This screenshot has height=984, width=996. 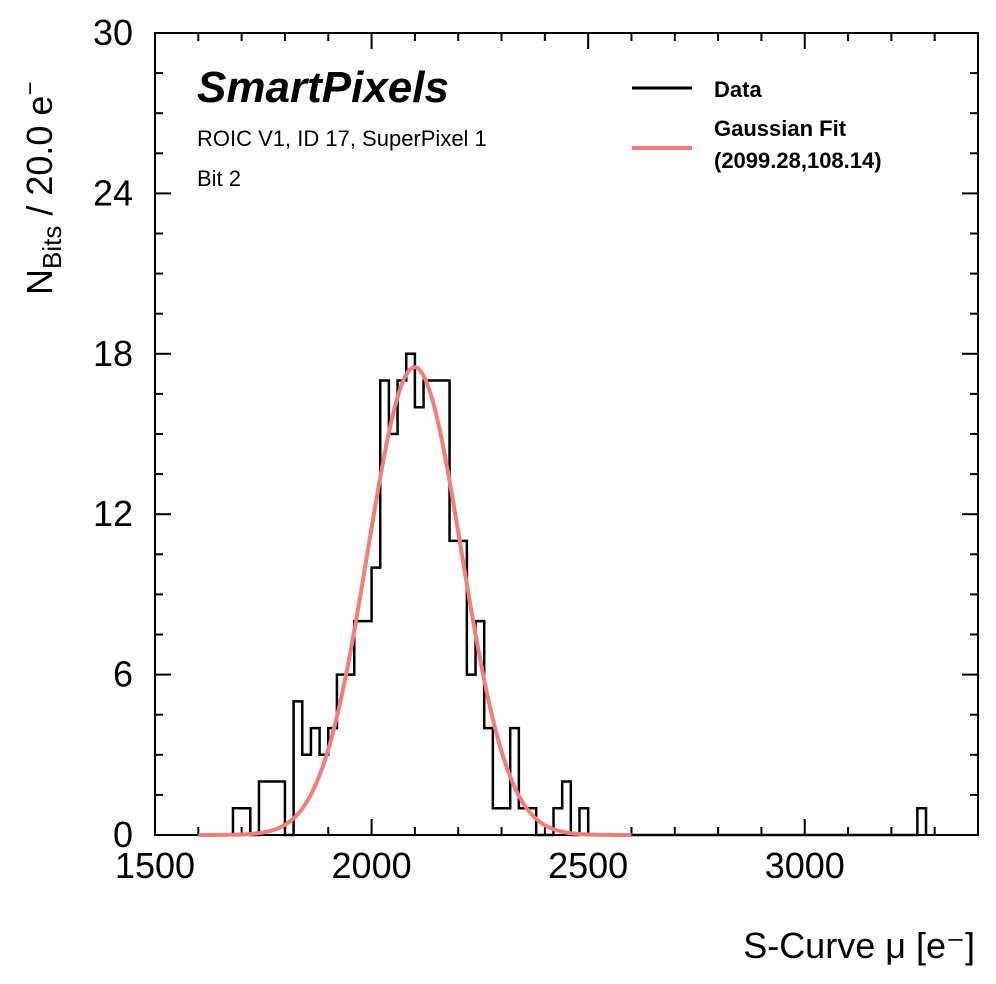 I want to click on y-axis-title-suffix: / 20.0 e, so click(x=39, y=161).